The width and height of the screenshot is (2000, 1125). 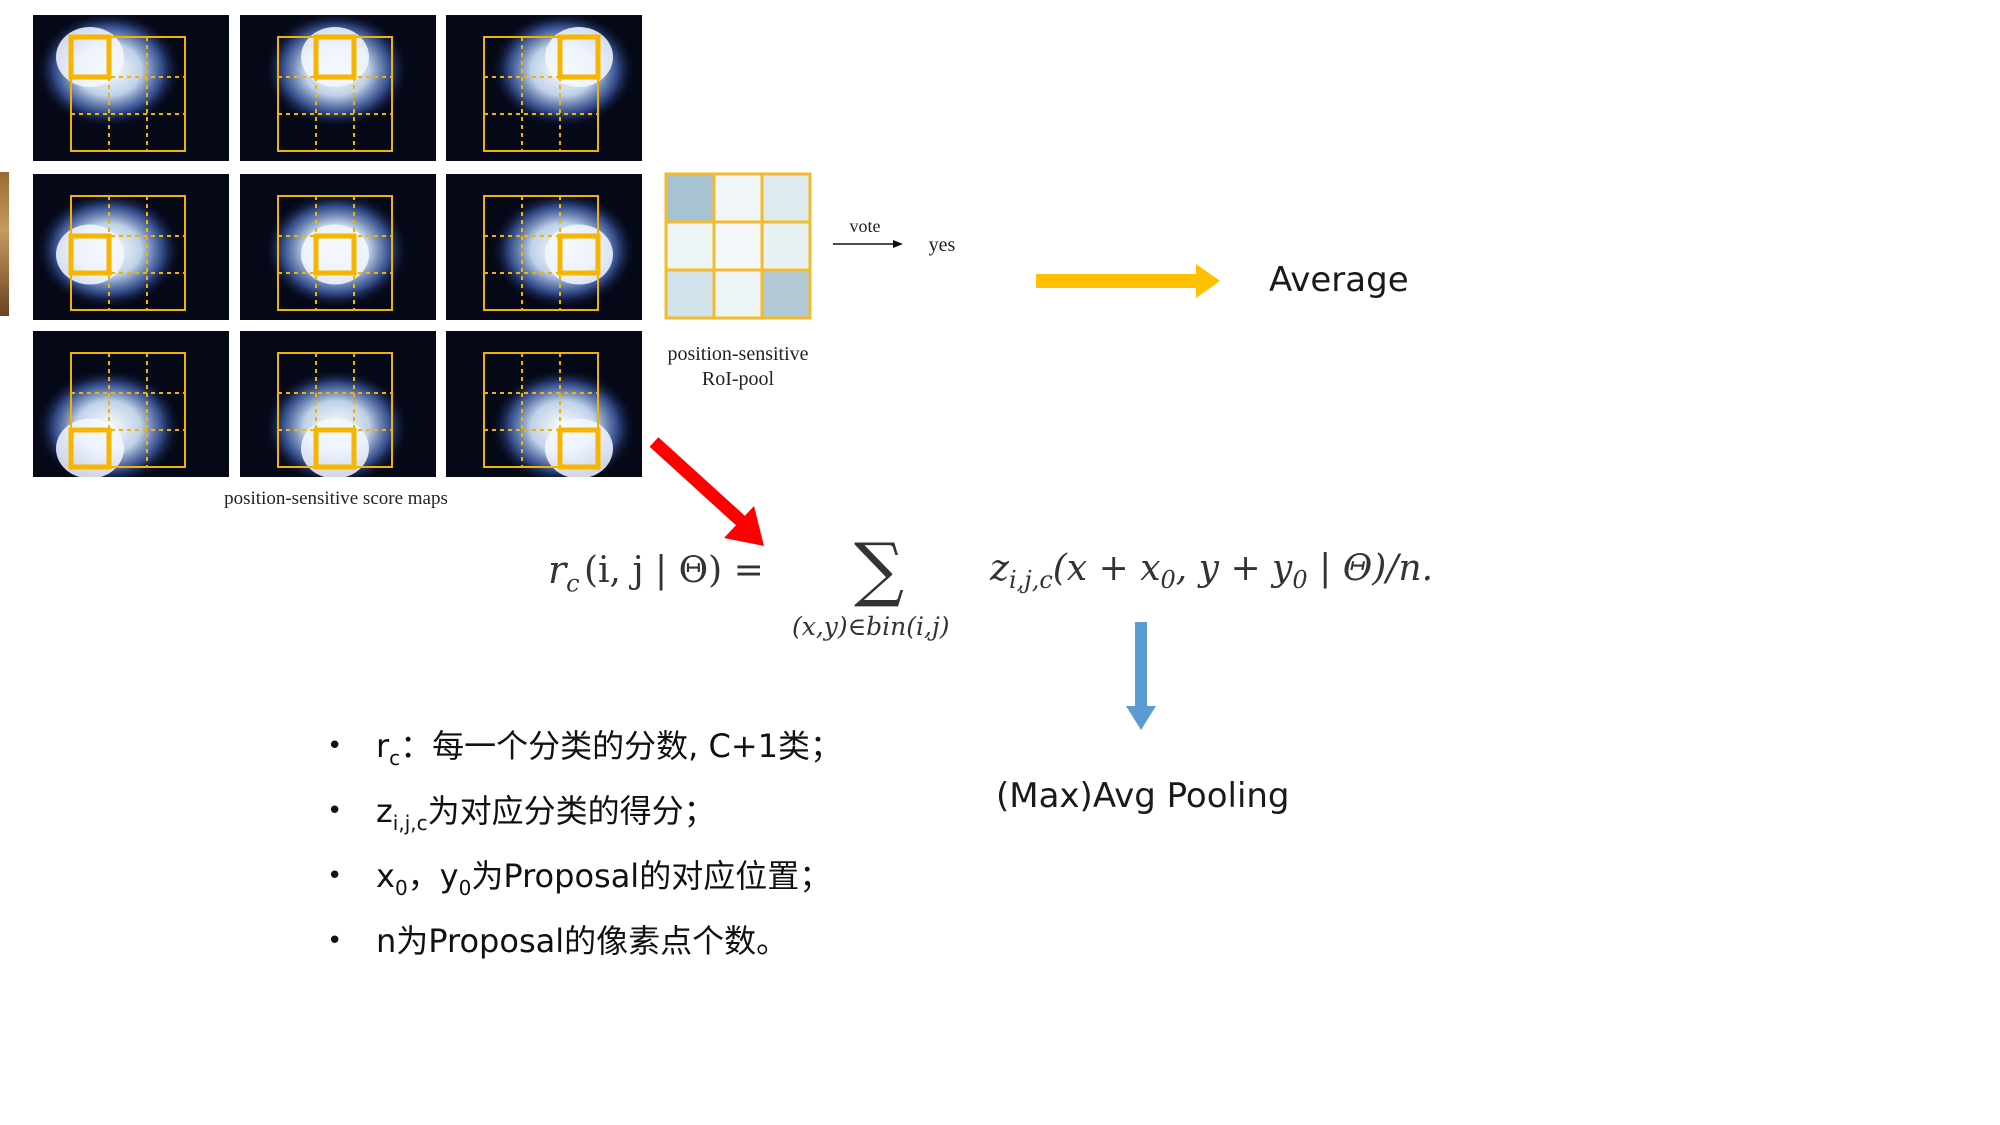 What do you see at coordinates (385, 876) in the screenshot?
I see `bullet-main: x` at bounding box center [385, 876].